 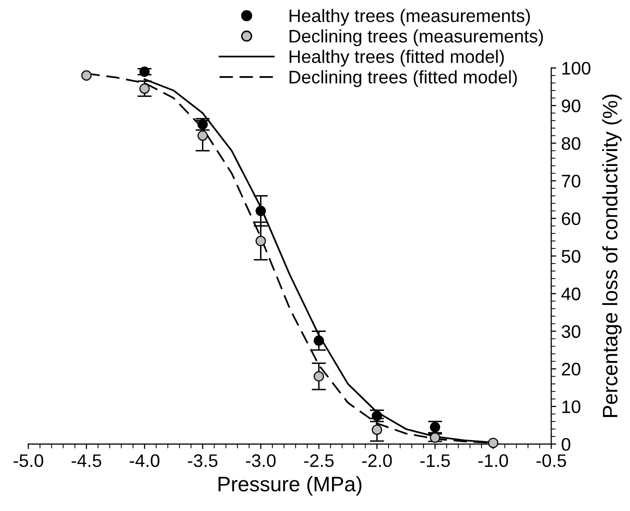 What do you see at coordinates (571, 256) in the screenshot?
I see `y-tick-label: 50` at bounding box center [571, 256].